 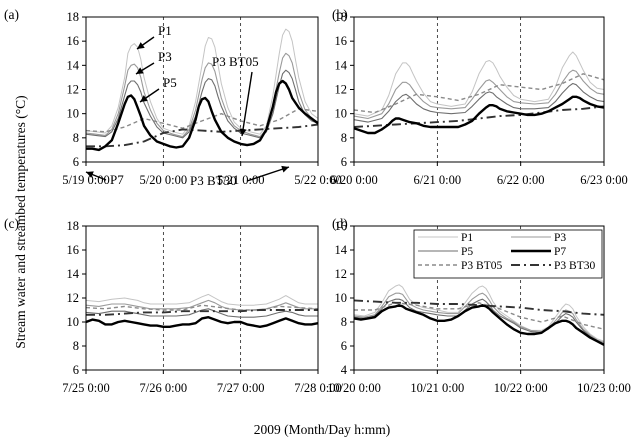 I want to click on legend-label-p1: P1, so click(x=467, y=238).